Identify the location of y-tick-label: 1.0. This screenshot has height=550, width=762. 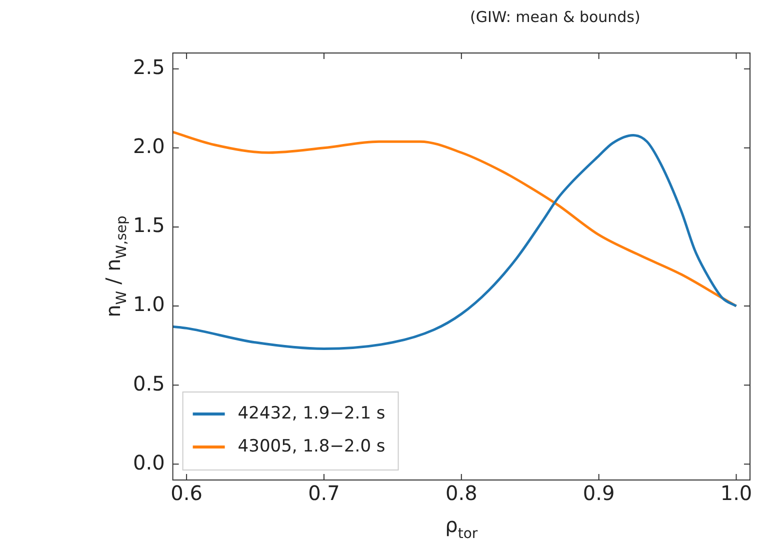
(148, 304).